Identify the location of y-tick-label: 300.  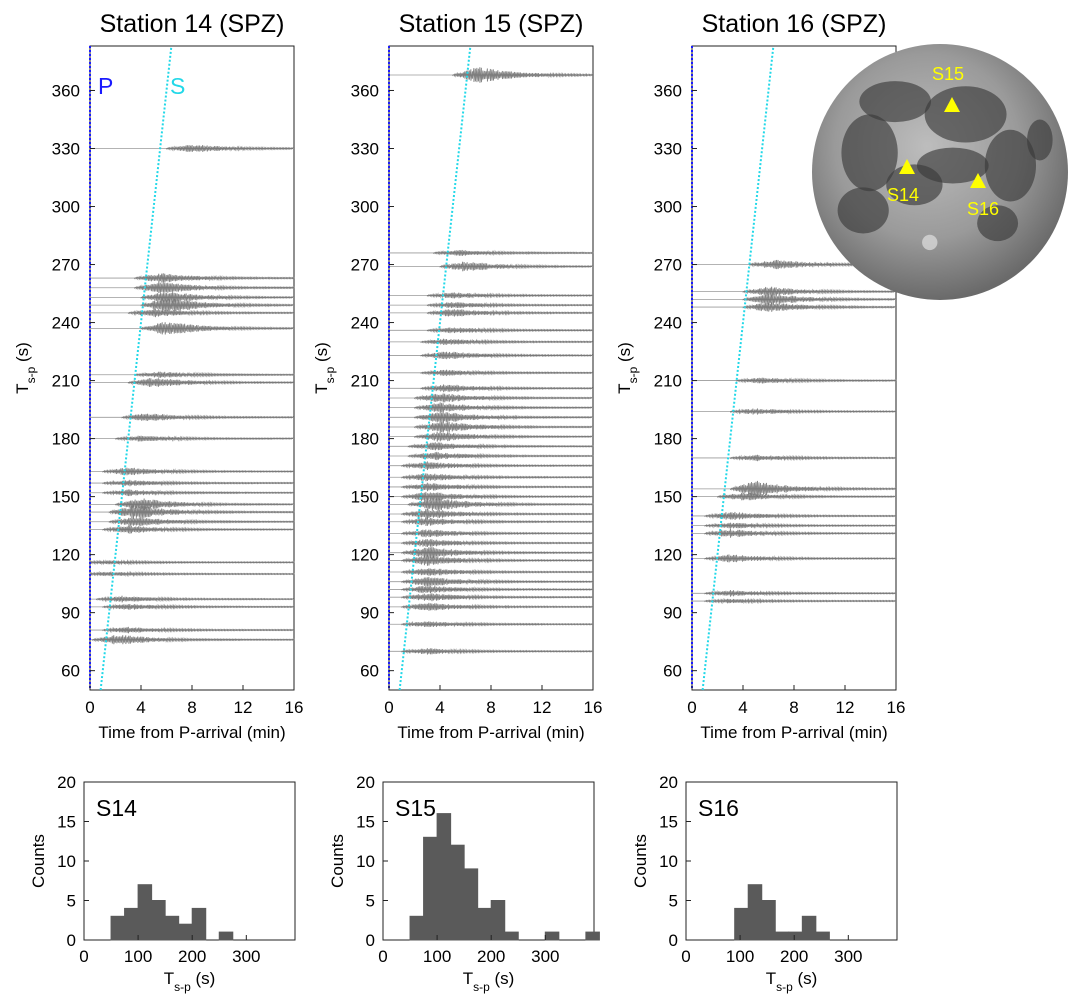
(668, 207).